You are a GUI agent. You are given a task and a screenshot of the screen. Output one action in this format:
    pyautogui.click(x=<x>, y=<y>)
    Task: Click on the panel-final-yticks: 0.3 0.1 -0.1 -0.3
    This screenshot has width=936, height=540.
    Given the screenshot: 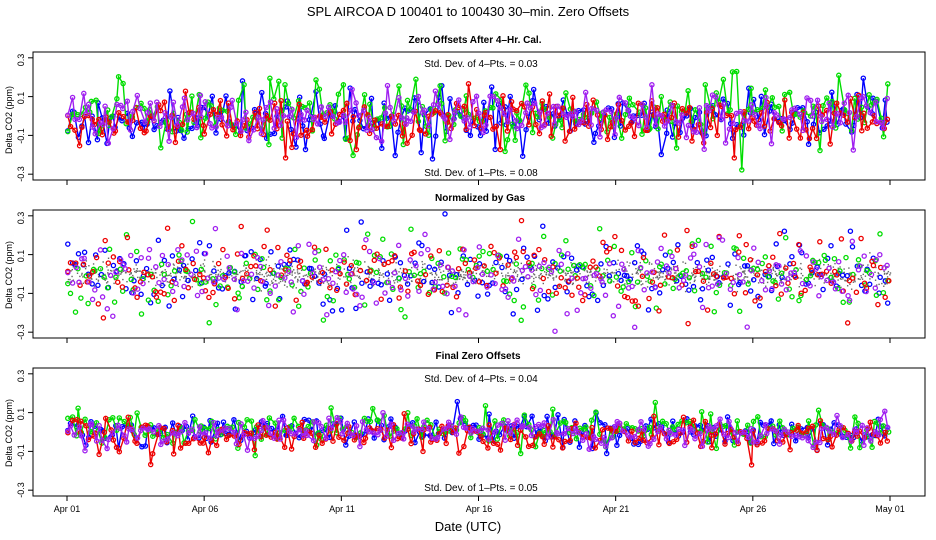 What is the action you would take?
    pyautogui.click(x=21, y=434)
    